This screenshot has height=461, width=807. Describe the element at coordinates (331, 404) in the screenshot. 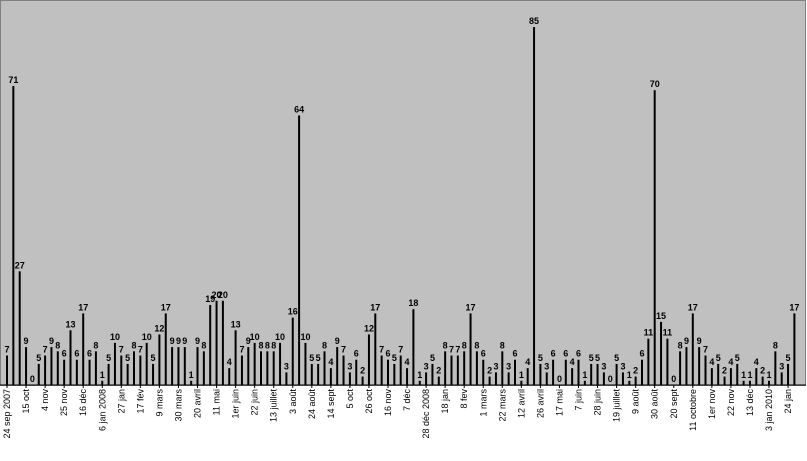

I see `x-tick-label: 14 sept` at that location.